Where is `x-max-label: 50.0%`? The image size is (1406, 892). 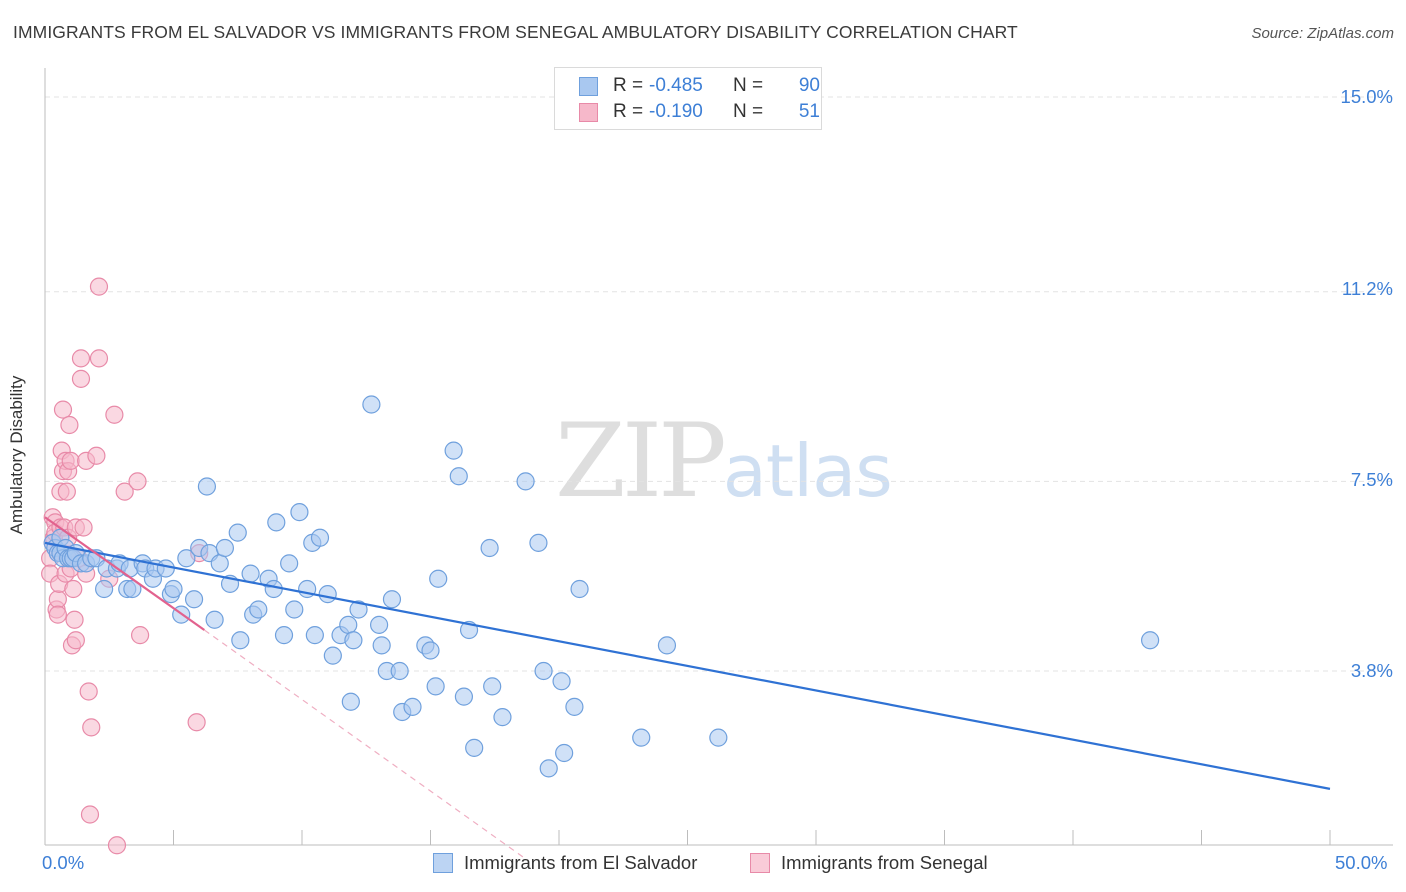
x-max-label: 50.0% is located at coordinates (1361, 862).